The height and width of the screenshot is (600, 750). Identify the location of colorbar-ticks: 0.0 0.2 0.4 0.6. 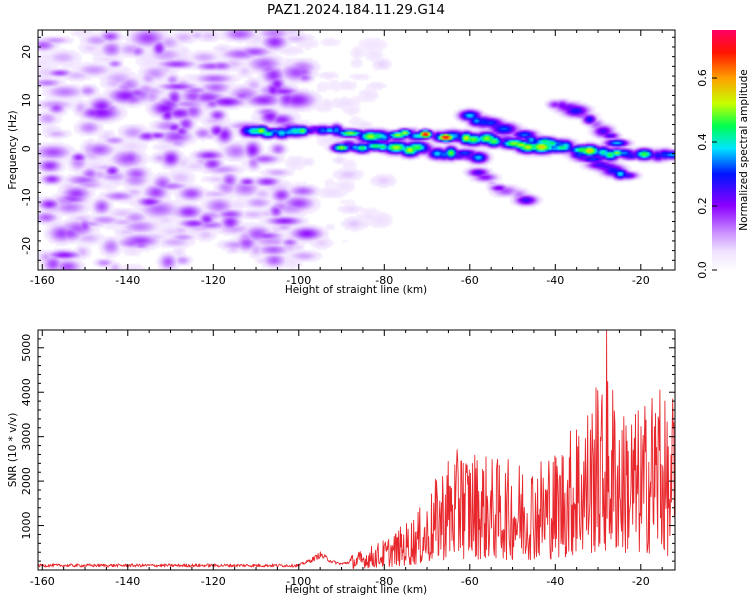
(706, 174).